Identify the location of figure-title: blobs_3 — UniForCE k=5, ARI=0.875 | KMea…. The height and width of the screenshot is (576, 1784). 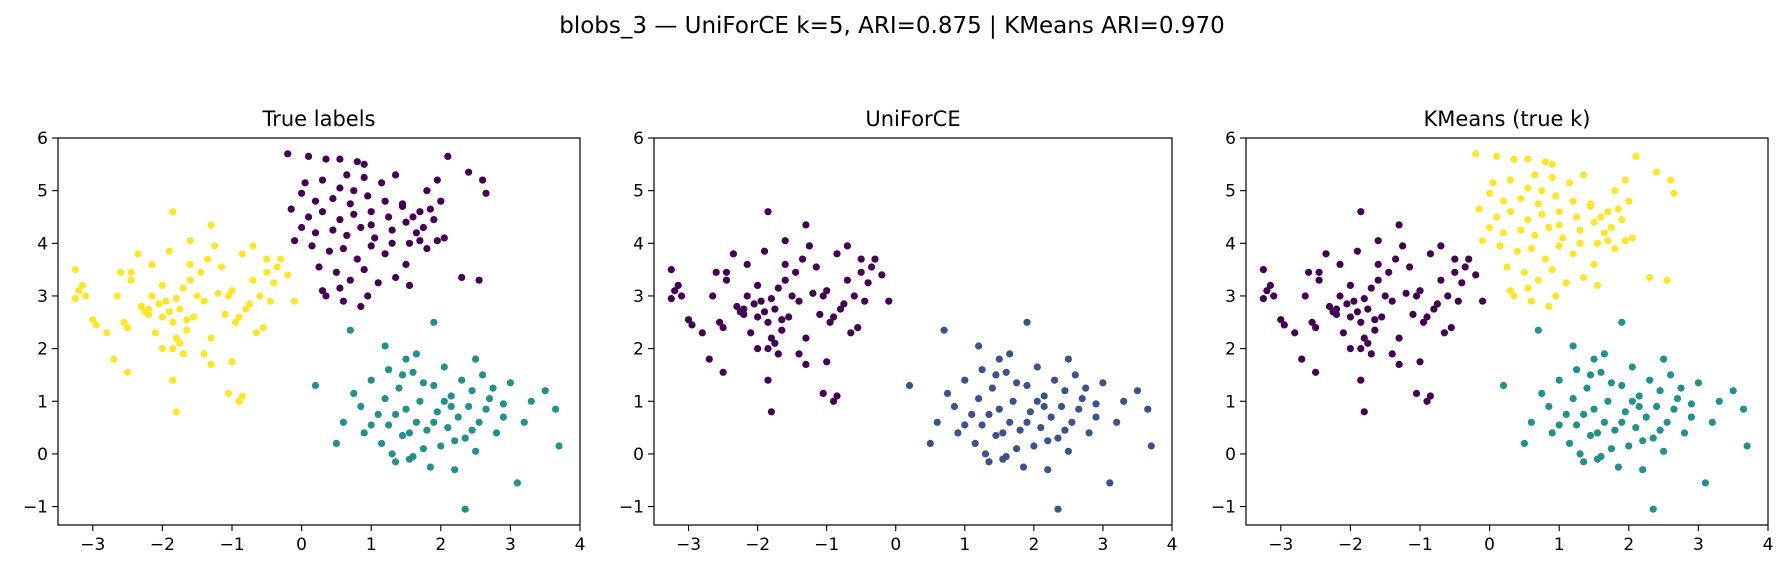
(892, 26).